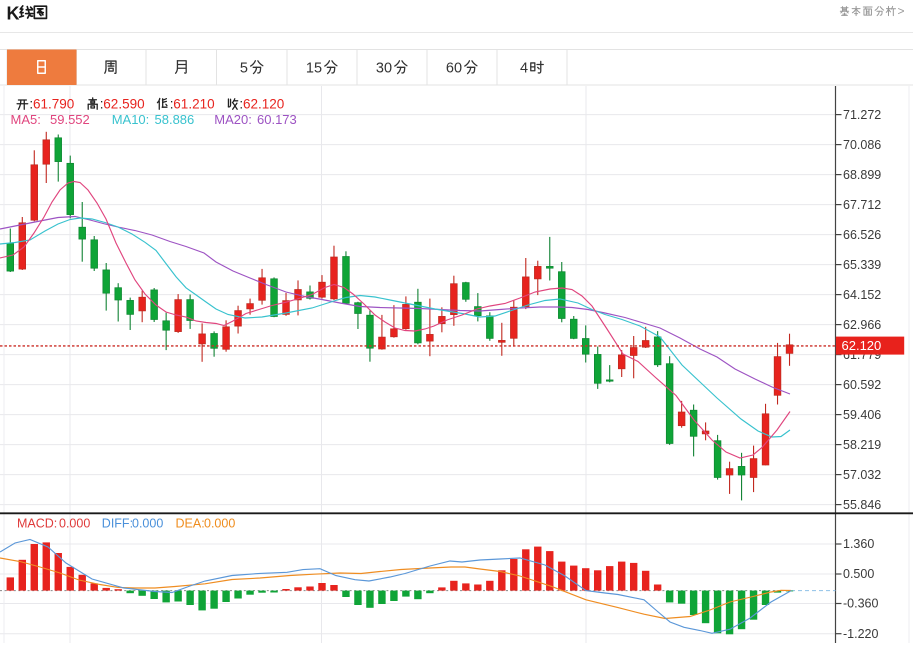 The height and width of the screenshot is (648, 913). What do you see at coordinates (862, 505) in the screenshot?
I see `svg-text: 55.846` at bounding box center [862, 505].